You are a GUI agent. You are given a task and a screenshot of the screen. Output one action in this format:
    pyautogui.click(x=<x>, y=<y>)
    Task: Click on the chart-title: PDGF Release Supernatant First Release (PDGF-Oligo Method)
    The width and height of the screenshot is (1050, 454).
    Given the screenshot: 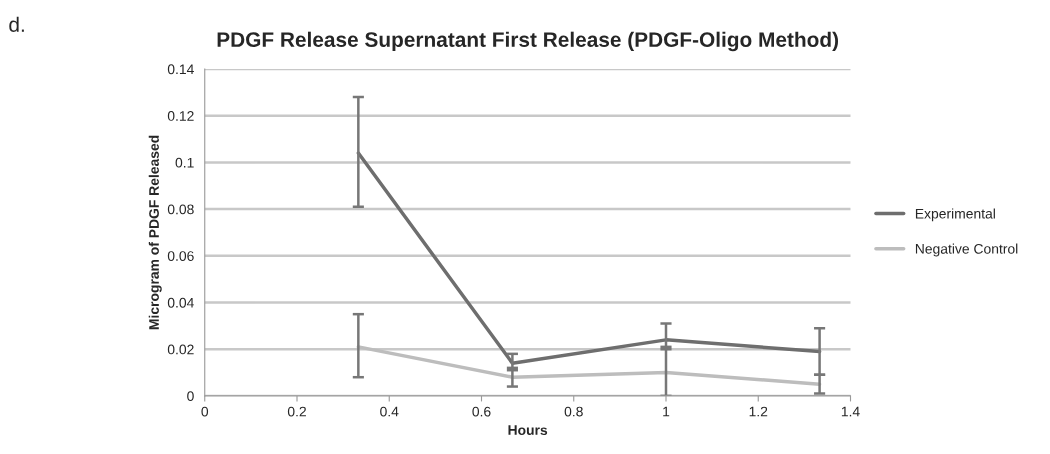 What is the action you would take?
    pyautogui.click(x=527, y=41)
    